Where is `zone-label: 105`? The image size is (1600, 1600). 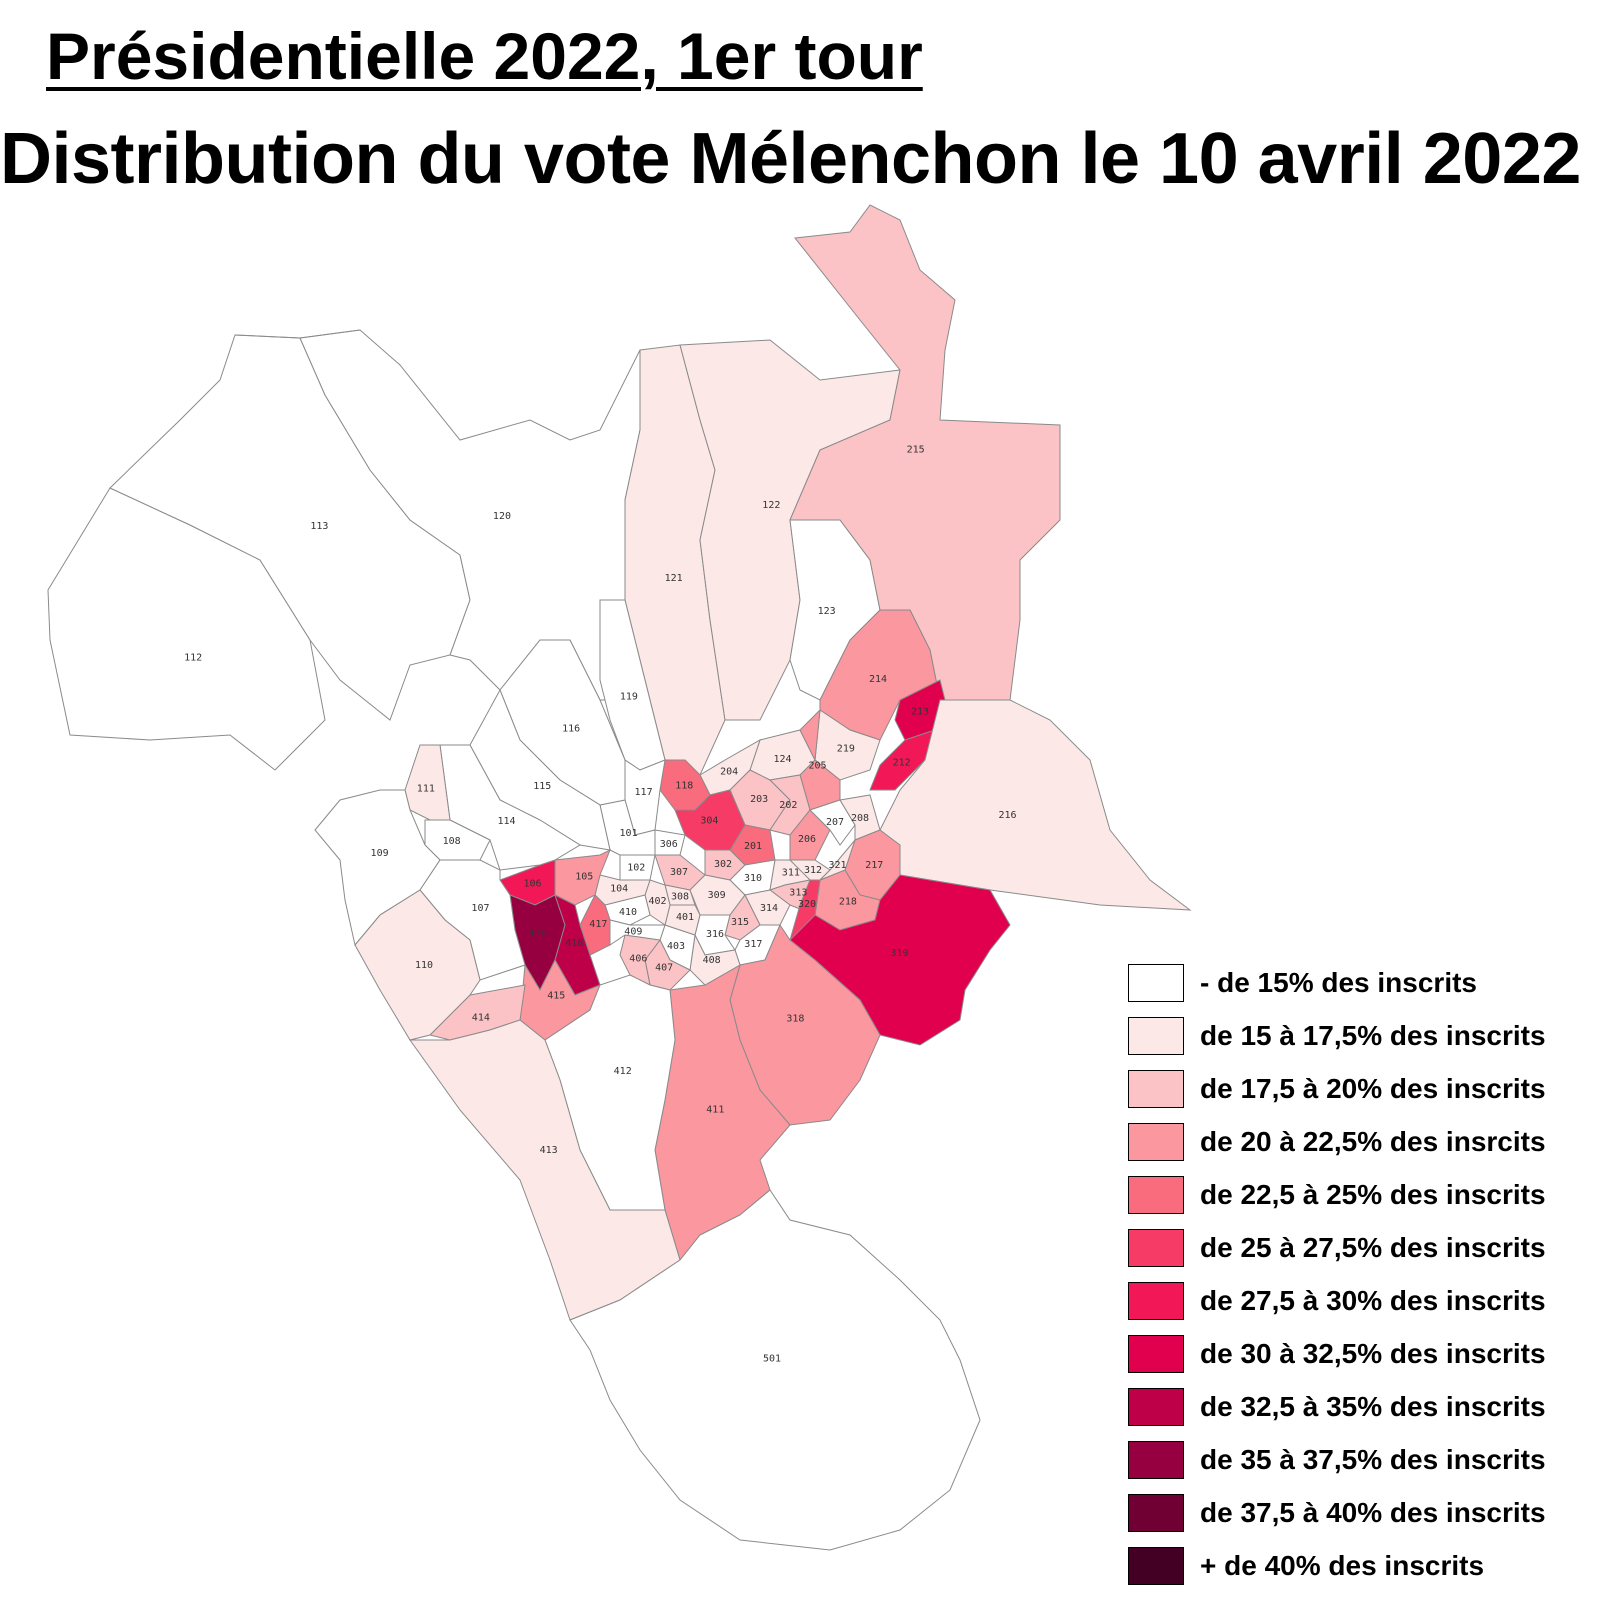
zone-label: 105 is located at coordinates (584, 876).